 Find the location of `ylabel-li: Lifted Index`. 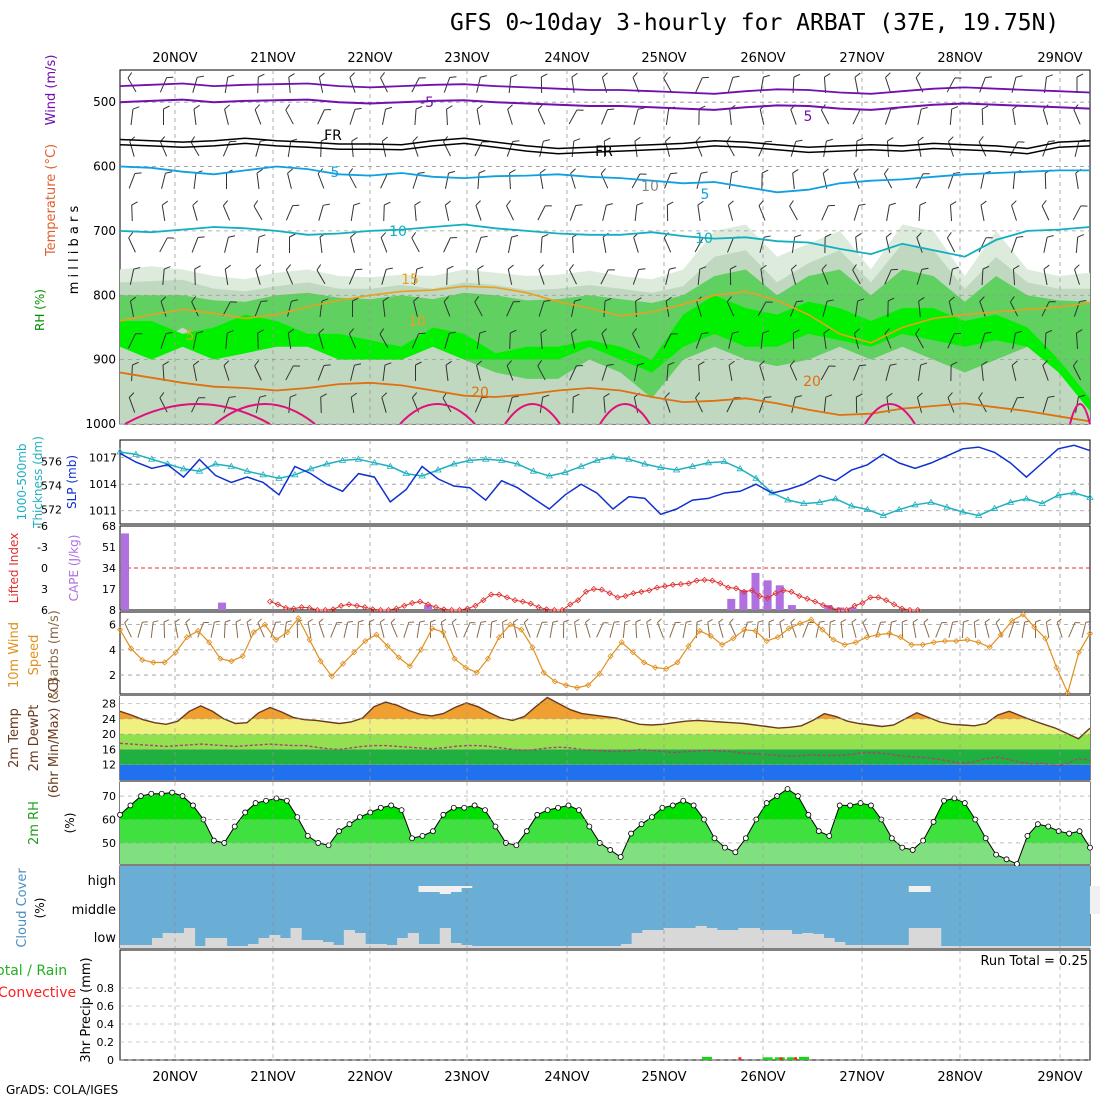

ylabel-li: Lifted Index is located at coordinates (14, 568).